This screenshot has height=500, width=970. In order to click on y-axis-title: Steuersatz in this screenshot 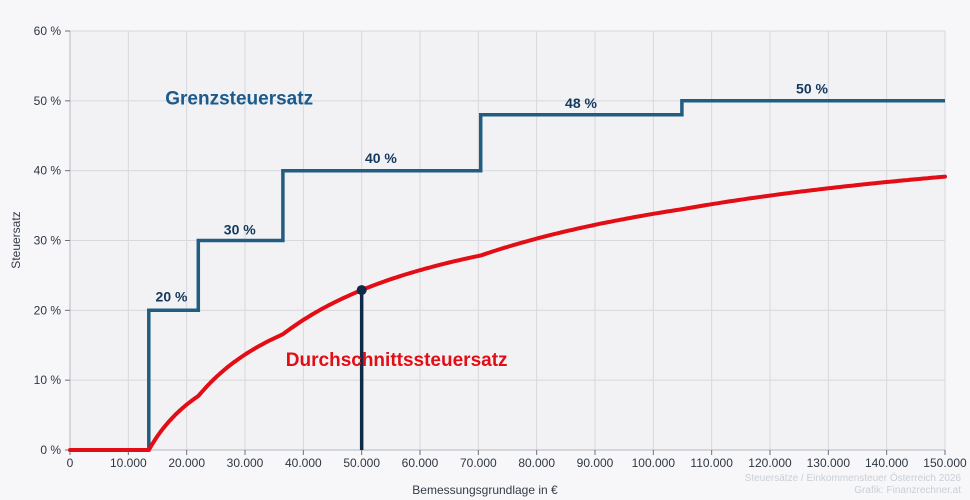, I will do `click(16, 240)`.